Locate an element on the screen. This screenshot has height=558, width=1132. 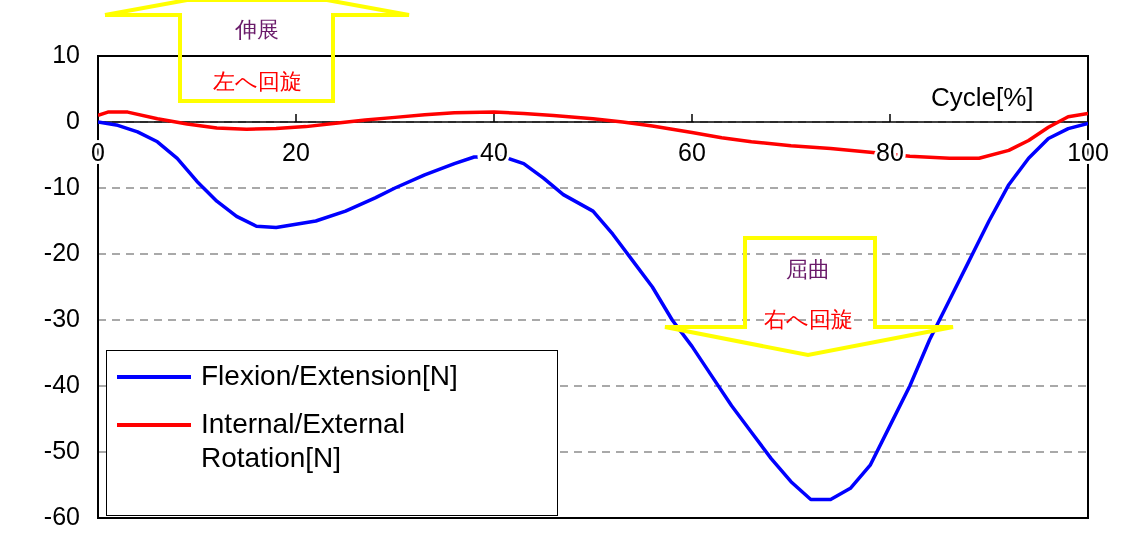
annotation: 屈曲 is located at coordinates (808, 270).